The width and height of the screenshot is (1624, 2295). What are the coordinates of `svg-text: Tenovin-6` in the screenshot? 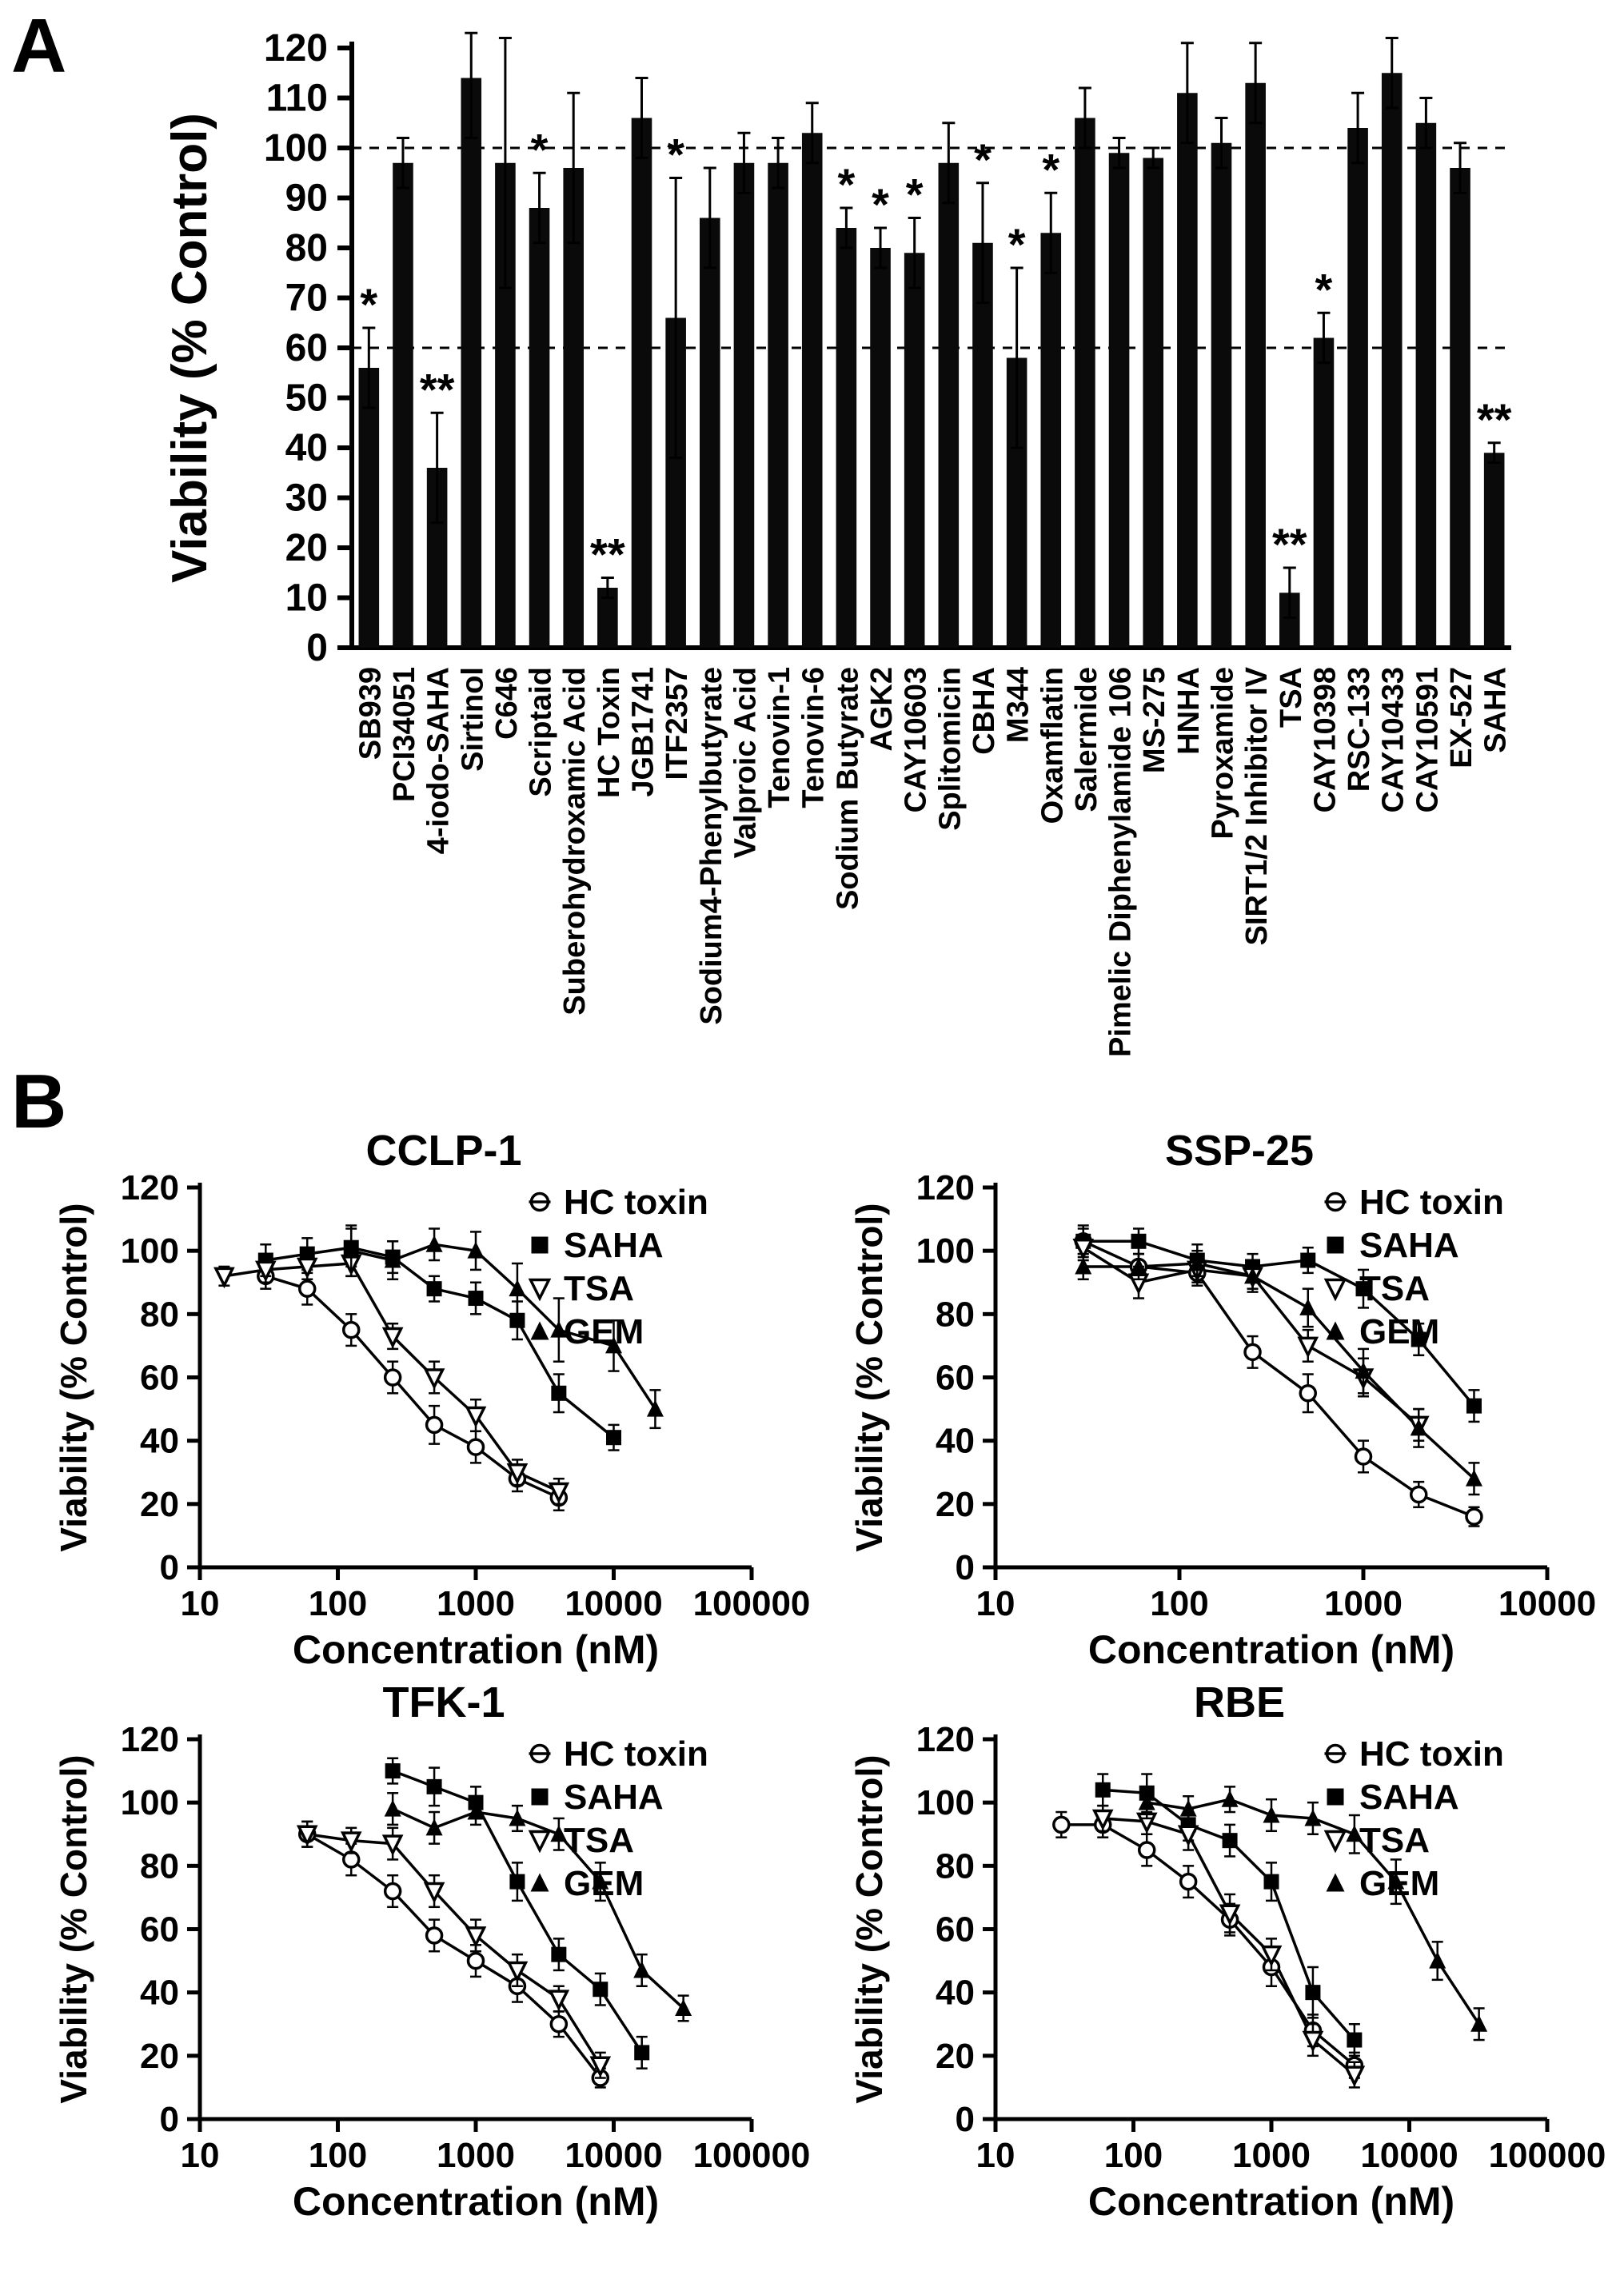 It's located at (814, 737).